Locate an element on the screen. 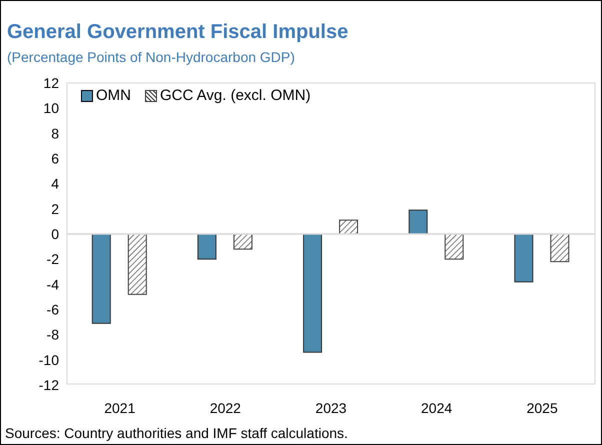 This screenshot has height=445, width=602. chart-subtitle: (Percentage Points of Non-Hydrocarbon GDP) is located at coordinates (151, 57).